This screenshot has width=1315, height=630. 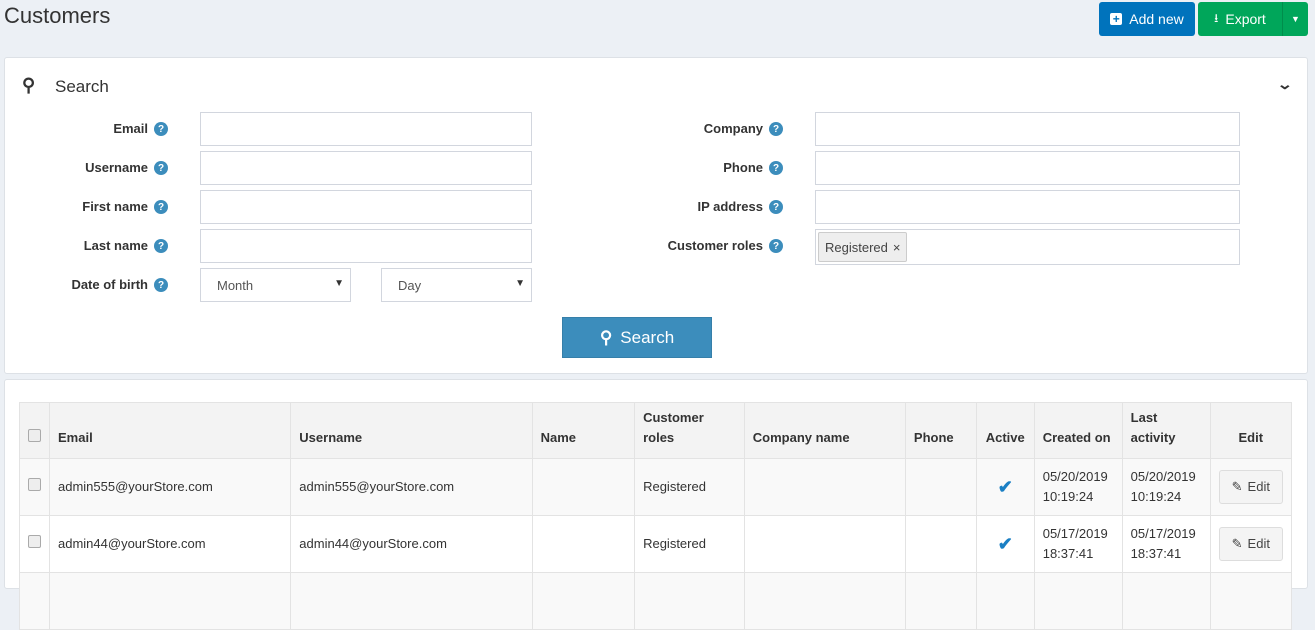 I want to click on add-new-label: Add new, so click(x=1156, y=19).